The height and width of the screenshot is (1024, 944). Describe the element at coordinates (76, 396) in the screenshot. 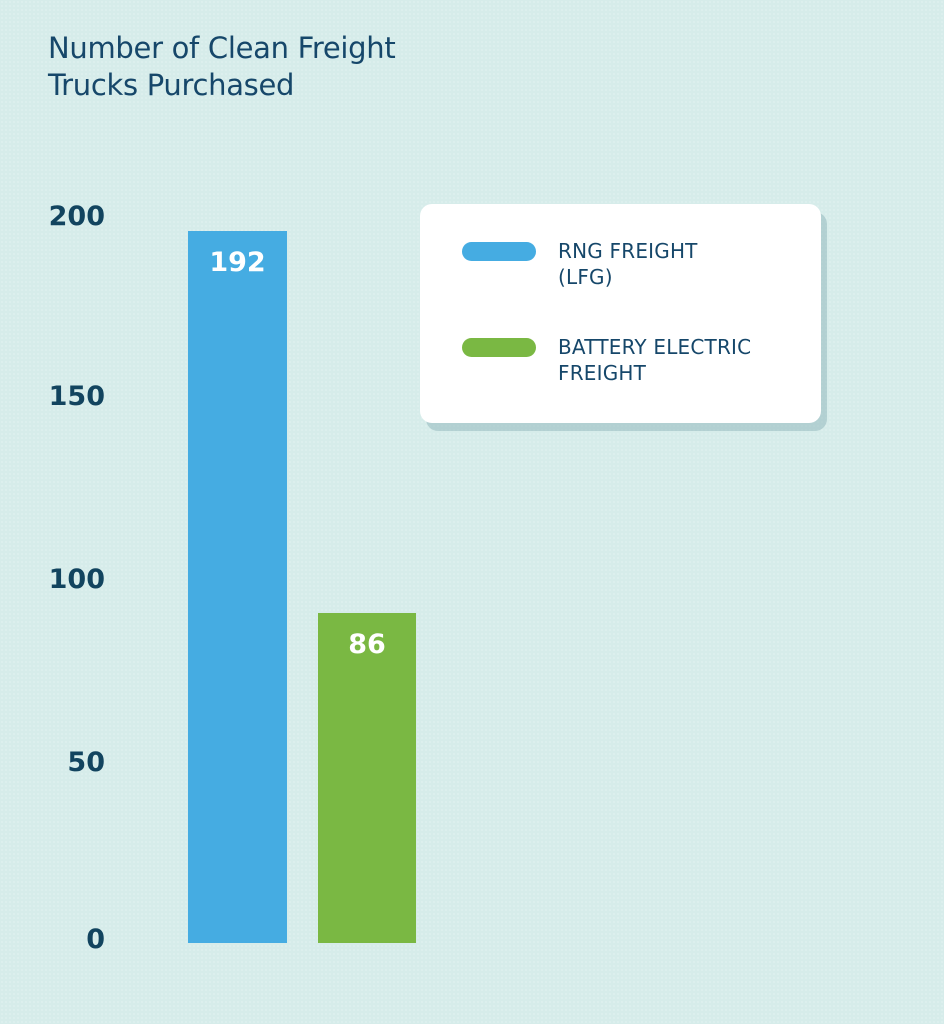

I see `y-tick-150: 150` at that location.